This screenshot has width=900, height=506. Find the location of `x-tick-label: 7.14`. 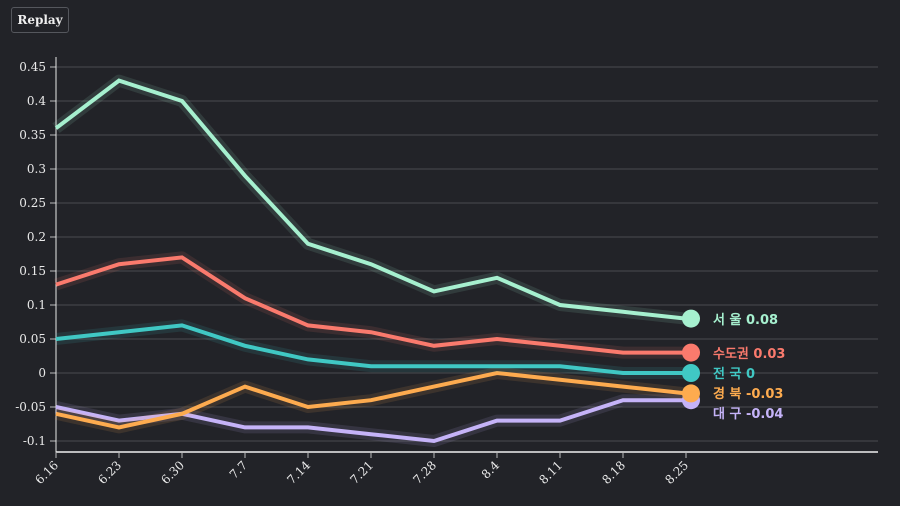

x-tick-label: 7.14 is located at coordinates (298, 472).